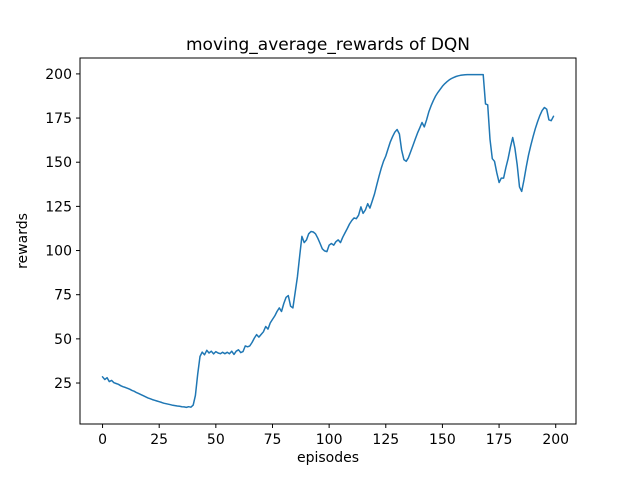 The width and height of the screenshot is (640, 484). Describe the element at coordinates (62, 229) in the screenshot. I see `y-axis-ticks: 25 50 75 100 125 150 175 200` at that location.